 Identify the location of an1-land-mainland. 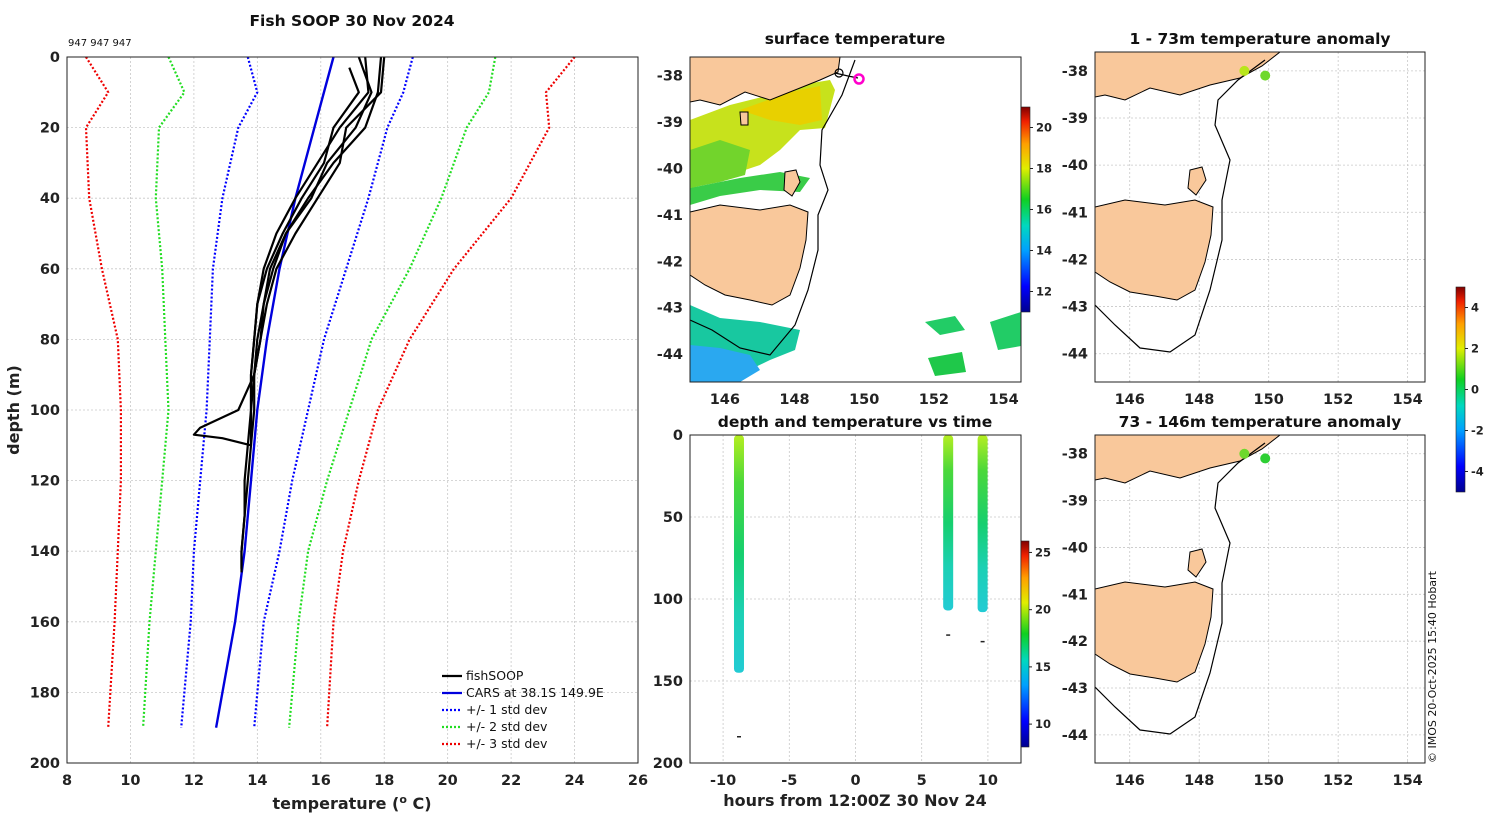
(1188, 76).